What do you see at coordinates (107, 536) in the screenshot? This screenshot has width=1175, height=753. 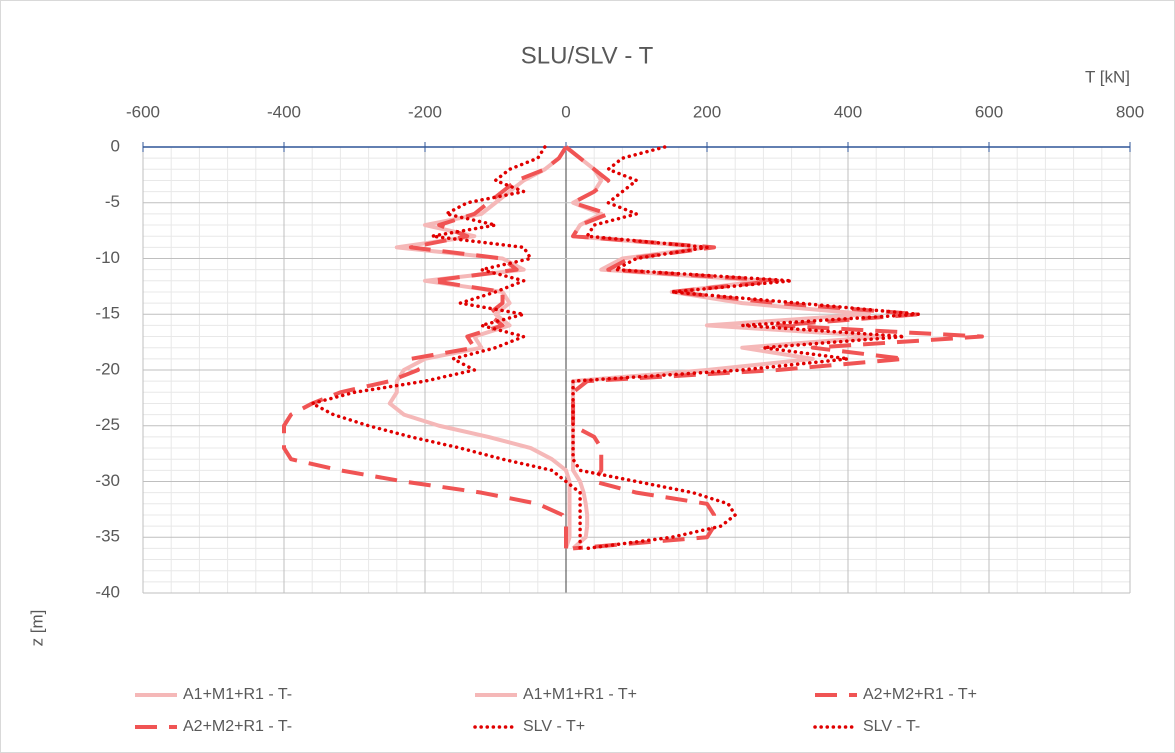 I see `y-tick-label: -35` at bounding box center [107, 536].